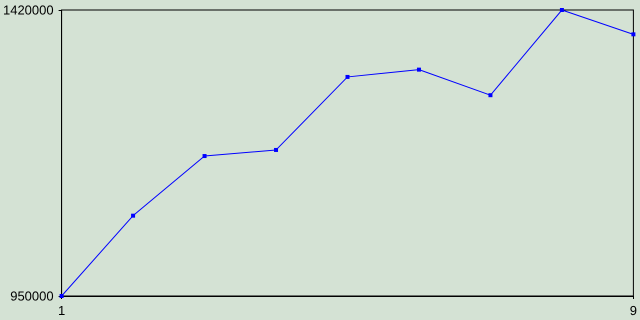 This screenshot has width=640, height=320. Describe the element at coordinates (62, 310) in the screenshot. I see `x-tick-label: 1` at that location.